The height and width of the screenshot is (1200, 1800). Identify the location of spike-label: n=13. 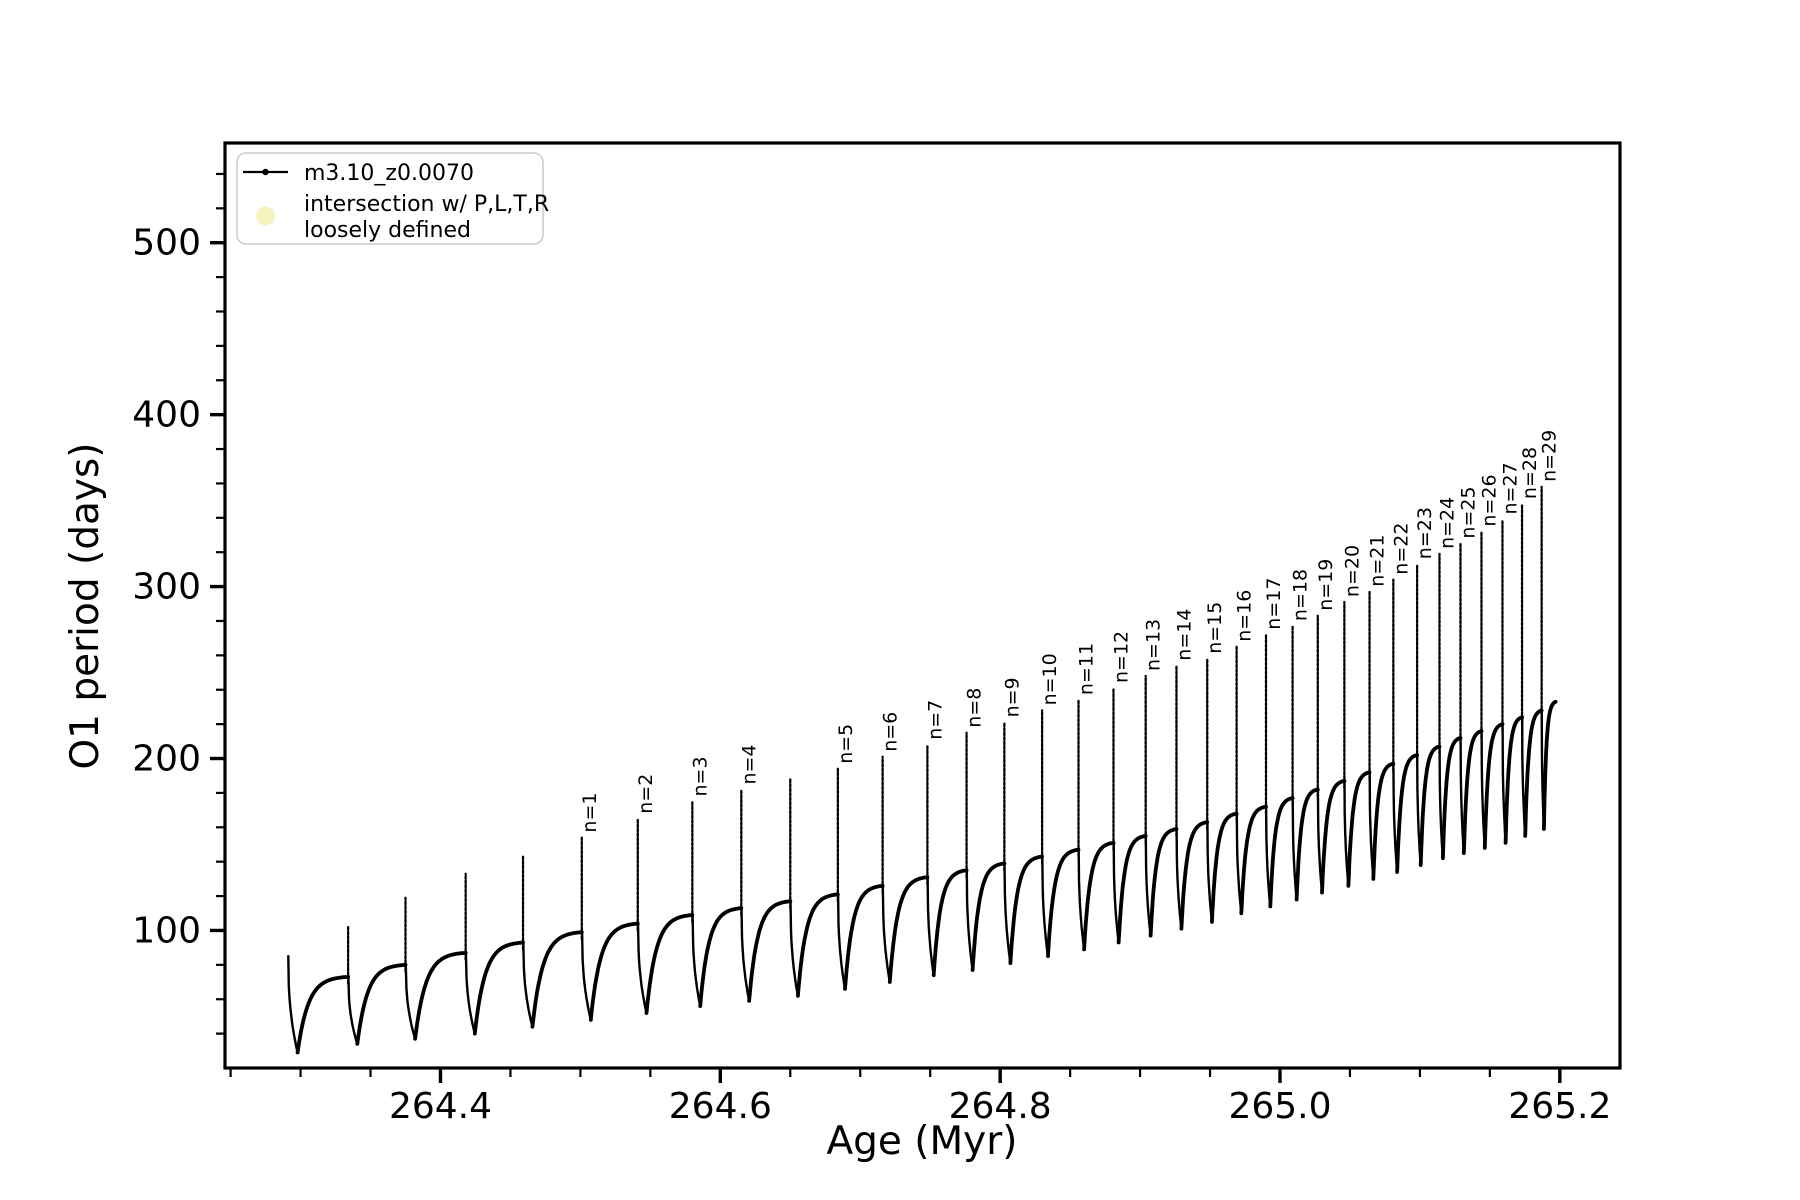
(1154, 645).